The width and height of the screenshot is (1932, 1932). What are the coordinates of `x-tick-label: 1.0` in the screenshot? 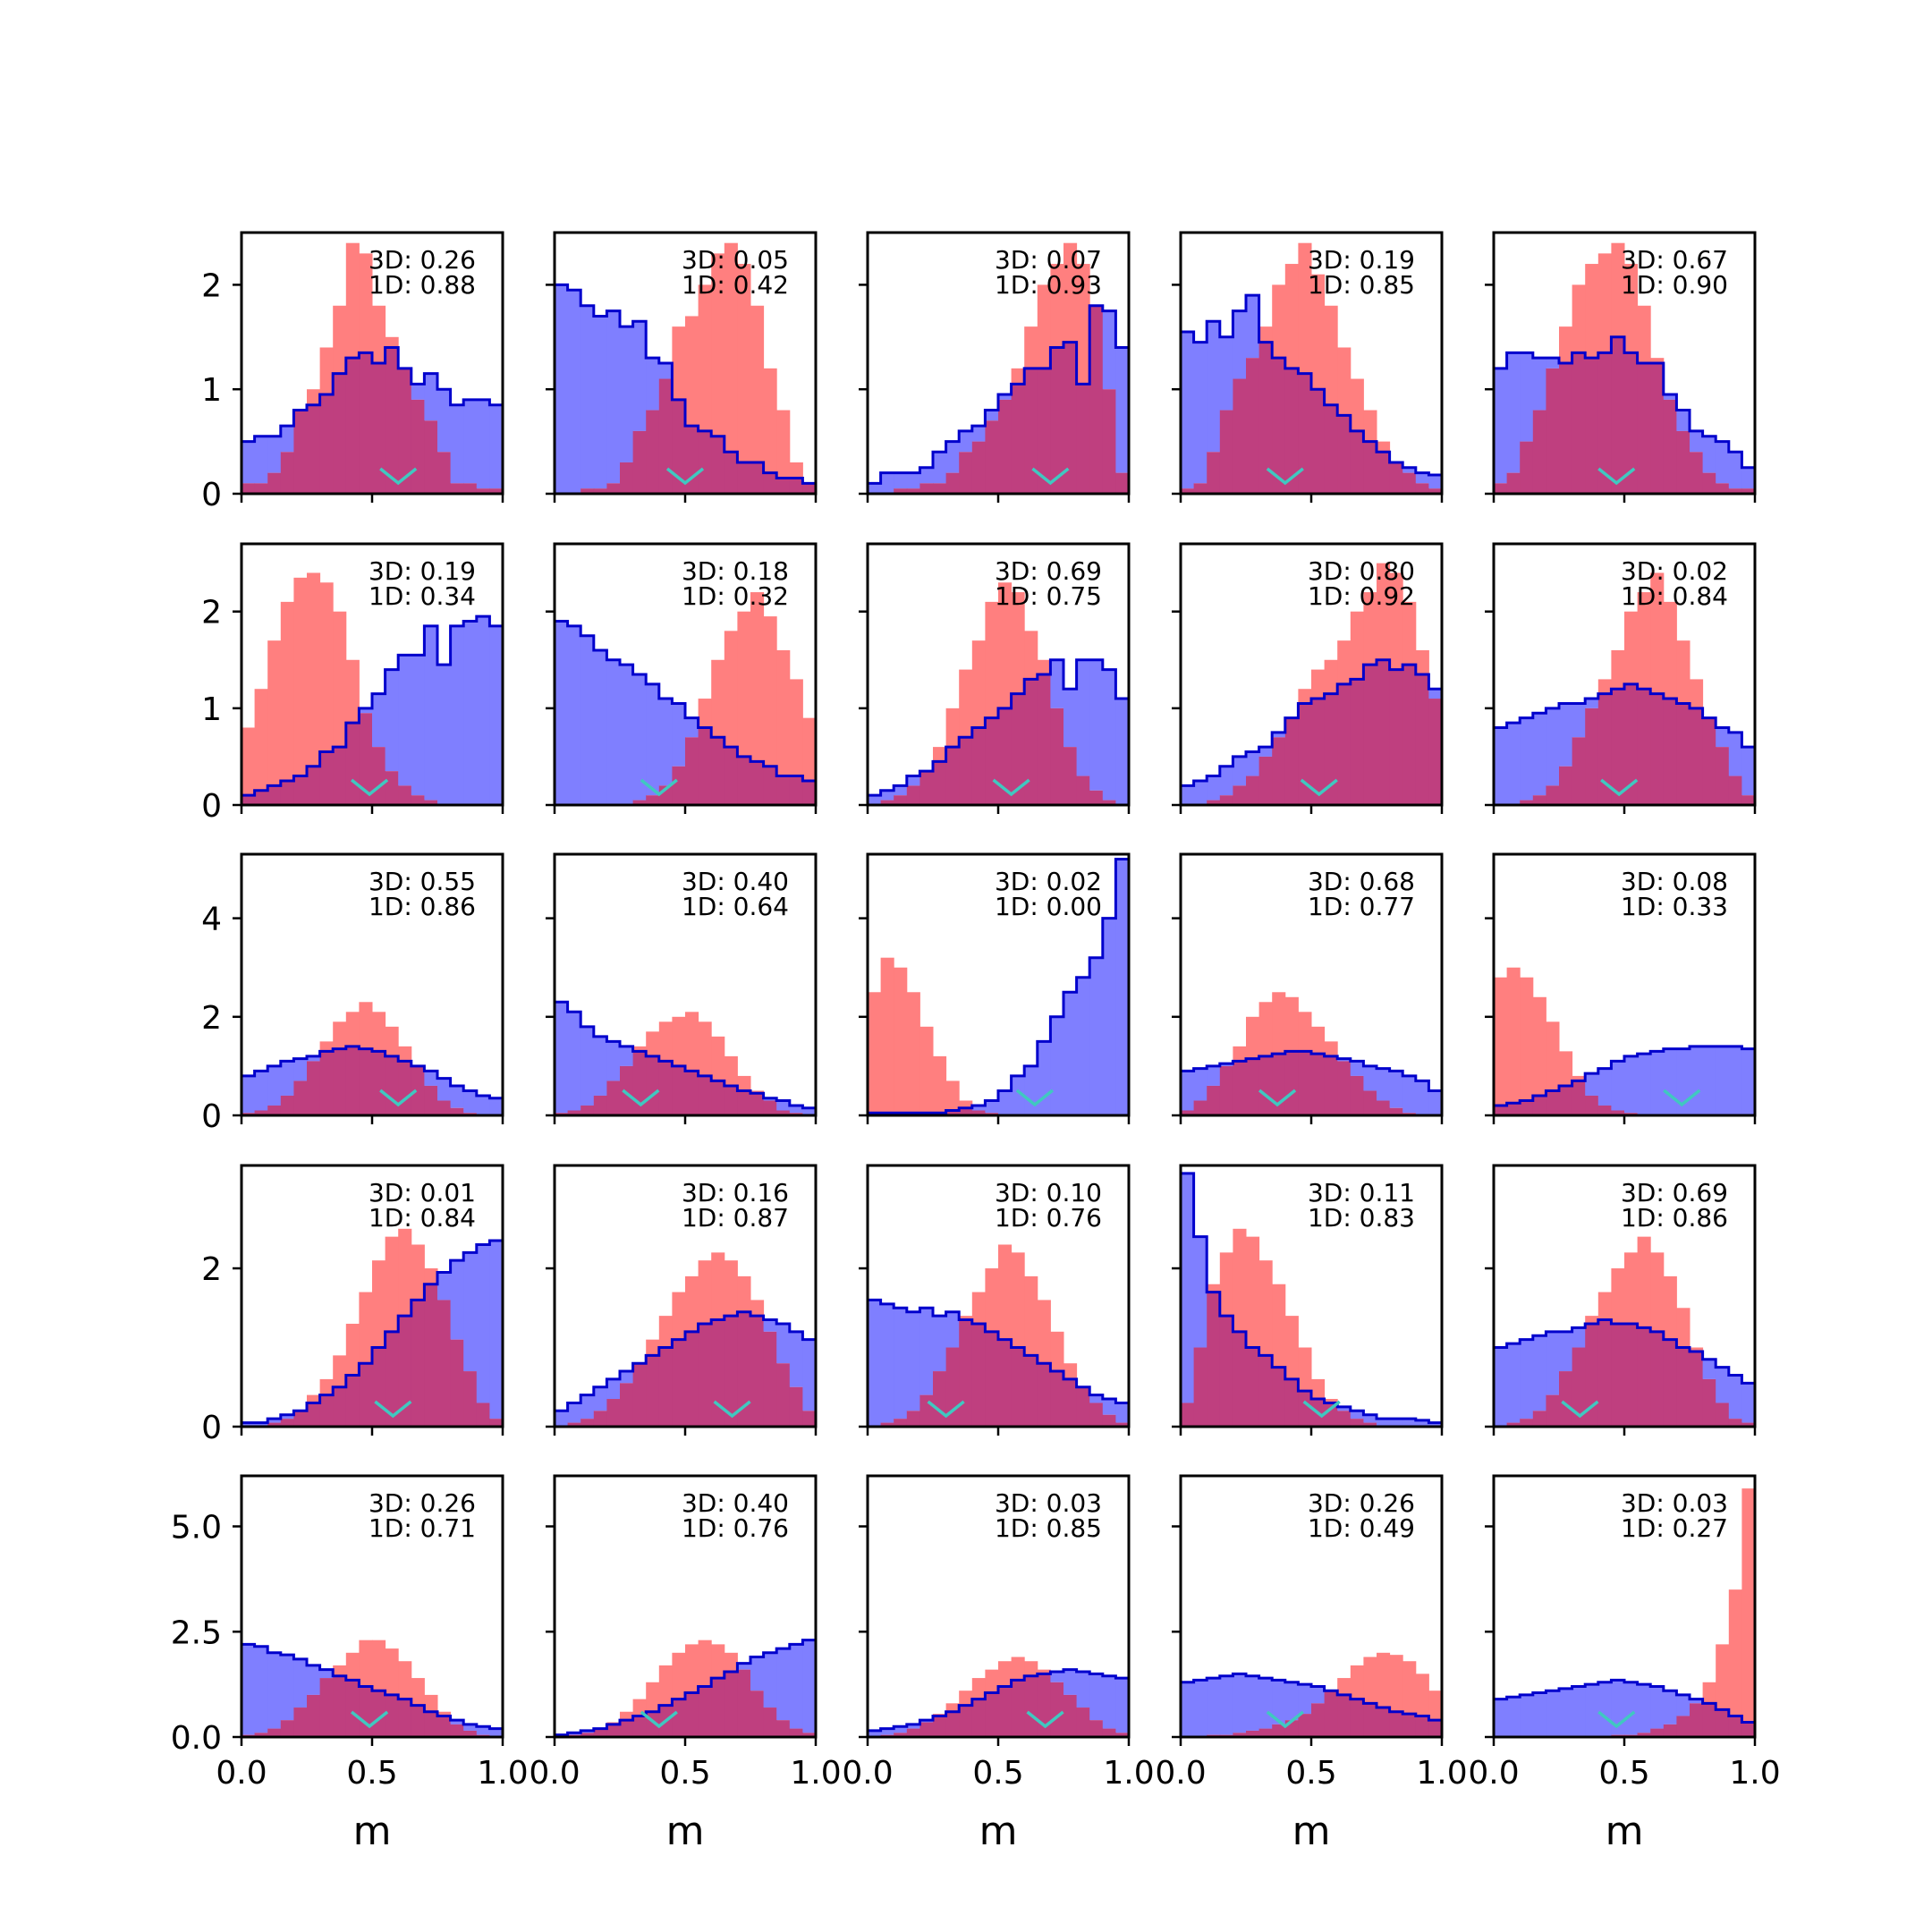 It's located at (502, 1773).